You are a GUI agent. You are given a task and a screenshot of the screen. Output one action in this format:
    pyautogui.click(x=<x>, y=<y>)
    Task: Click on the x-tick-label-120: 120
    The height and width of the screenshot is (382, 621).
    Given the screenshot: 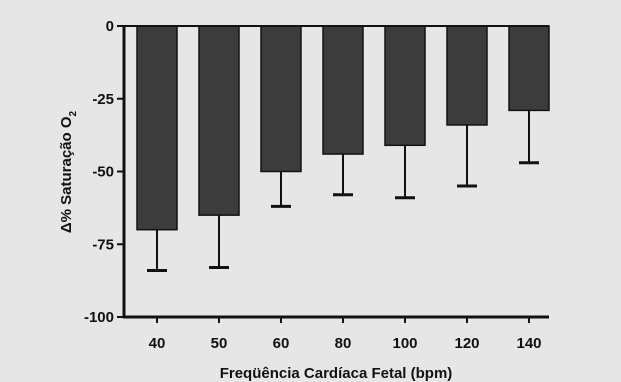 What is the action you would take?
    pyautogui.click(x=466, y=343)
    